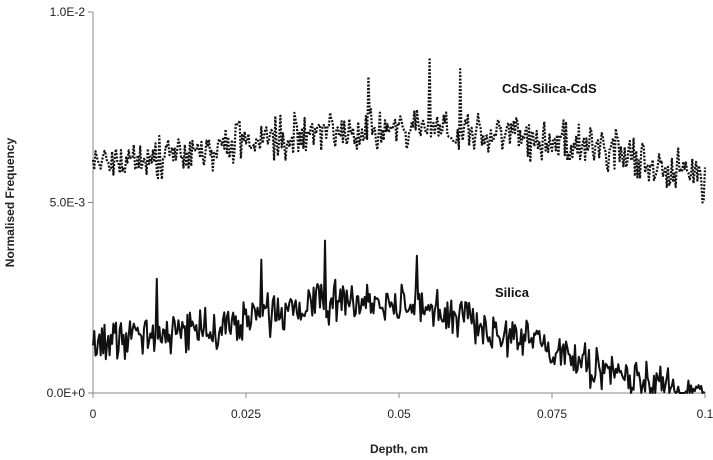 This screenshot has height=460, width=713. I want to click on x-tick-label: 0.075, so click(552, 414).